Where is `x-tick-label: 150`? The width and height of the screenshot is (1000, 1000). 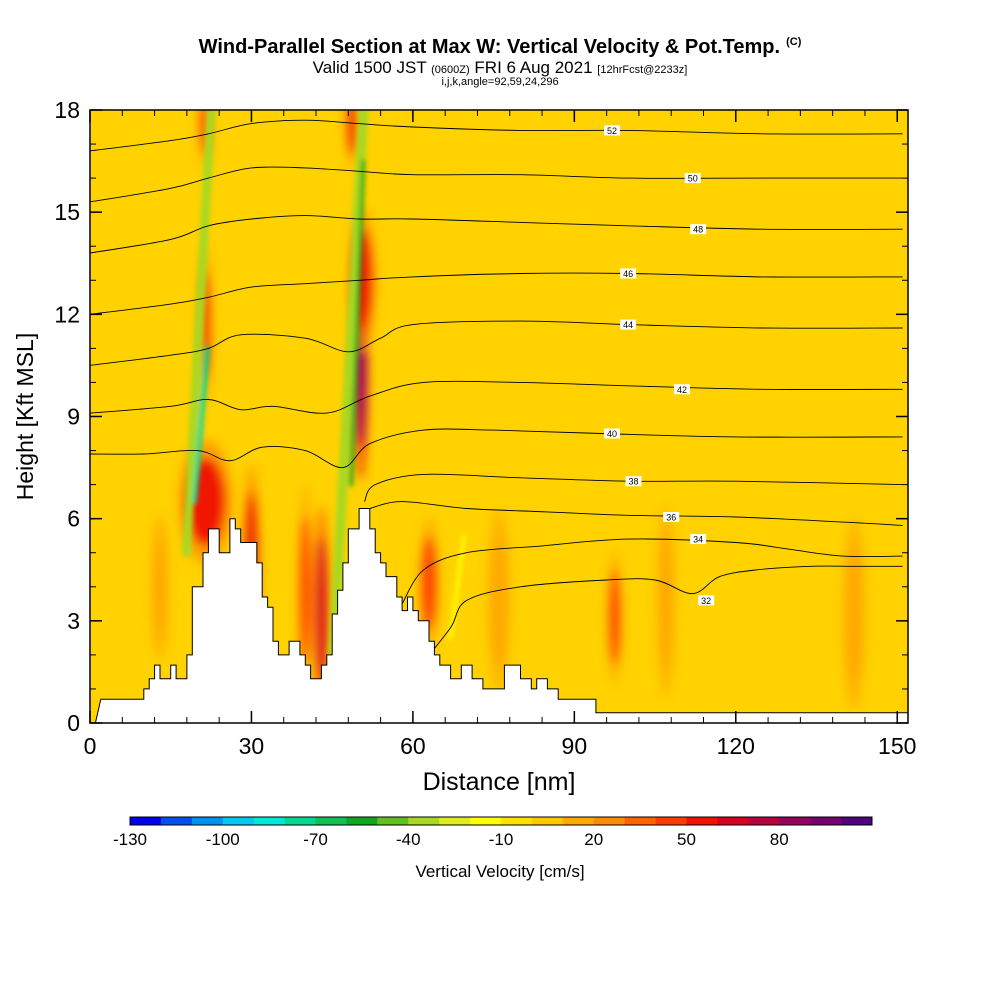
x-tick-label: 150 is located at coordinates (897, 746).